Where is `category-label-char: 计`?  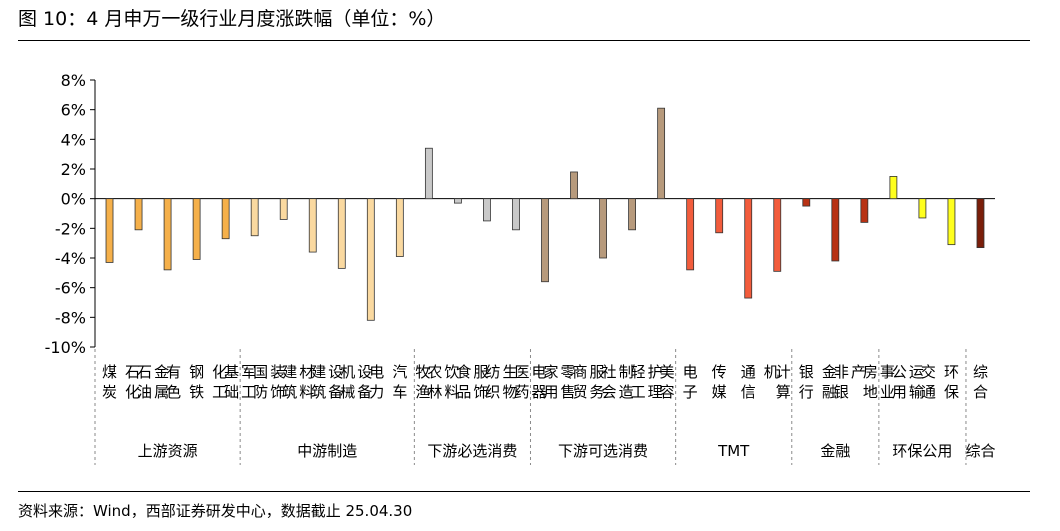
category-label-char: 计 is located at coordinates (783, 372).